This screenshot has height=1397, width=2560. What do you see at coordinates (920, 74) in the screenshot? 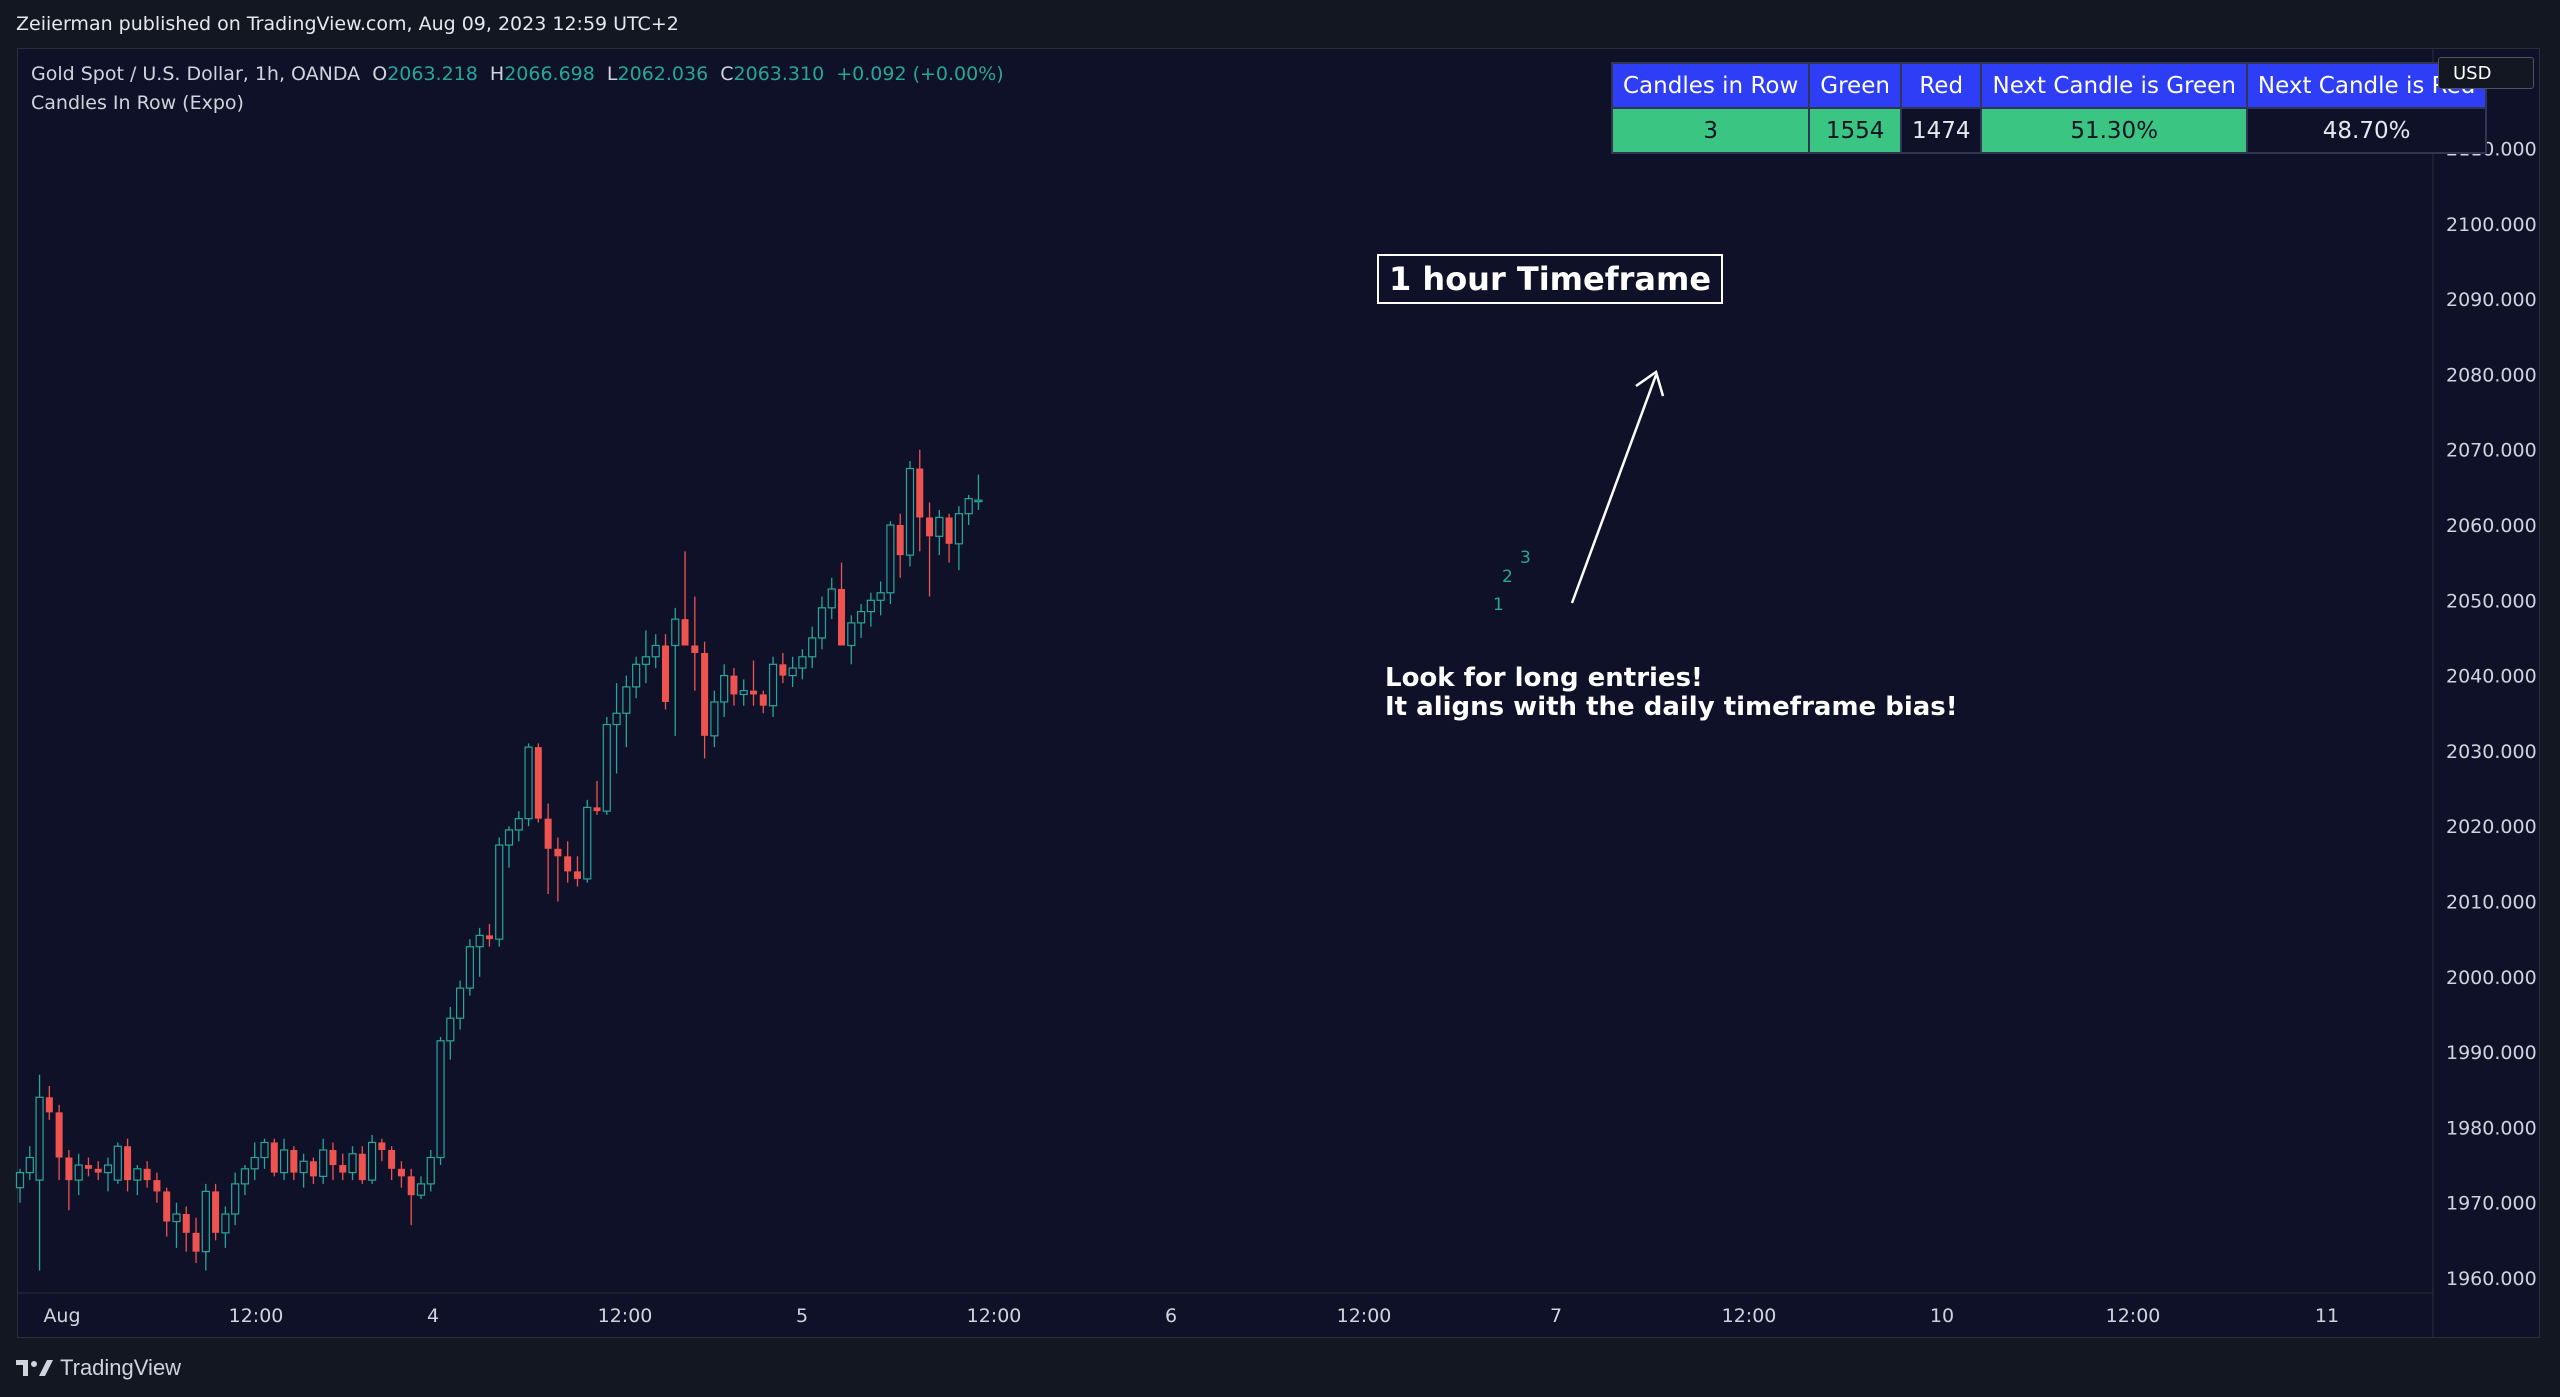
I see `change-value: +0.092 (+0.00%)` at bounding box center [920, 74].